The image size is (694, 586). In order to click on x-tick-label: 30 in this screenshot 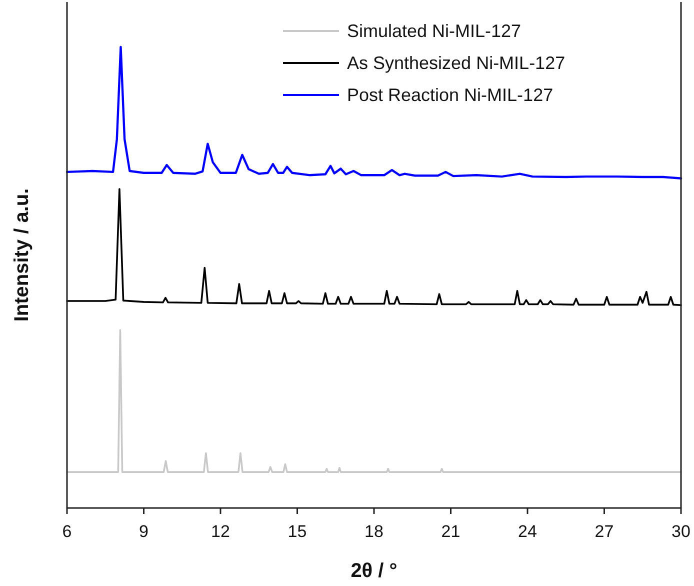, I will do `click(681, 531)`.